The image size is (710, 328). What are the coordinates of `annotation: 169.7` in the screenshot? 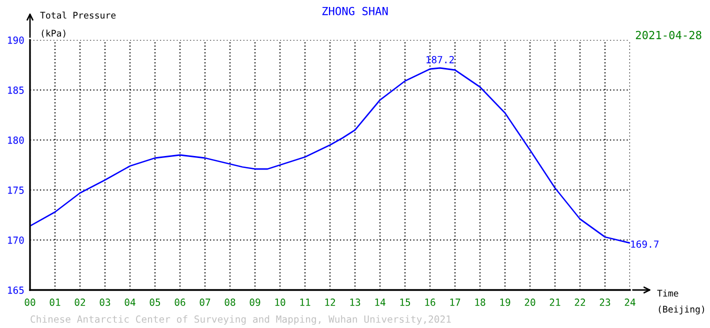 It's located at (645, 244).